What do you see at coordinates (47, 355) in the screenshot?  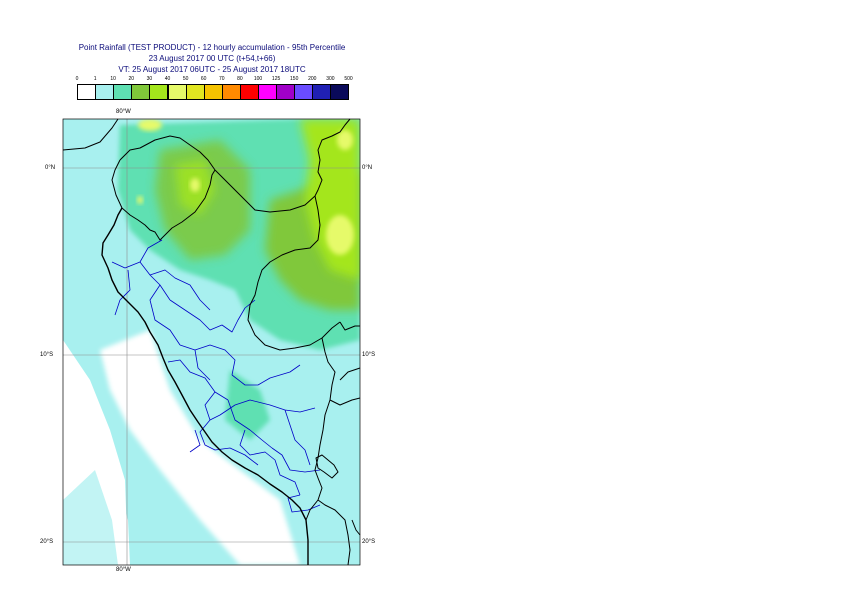 I see `latitude-label-10-left: 10°S` at bounding box center [47, 355].